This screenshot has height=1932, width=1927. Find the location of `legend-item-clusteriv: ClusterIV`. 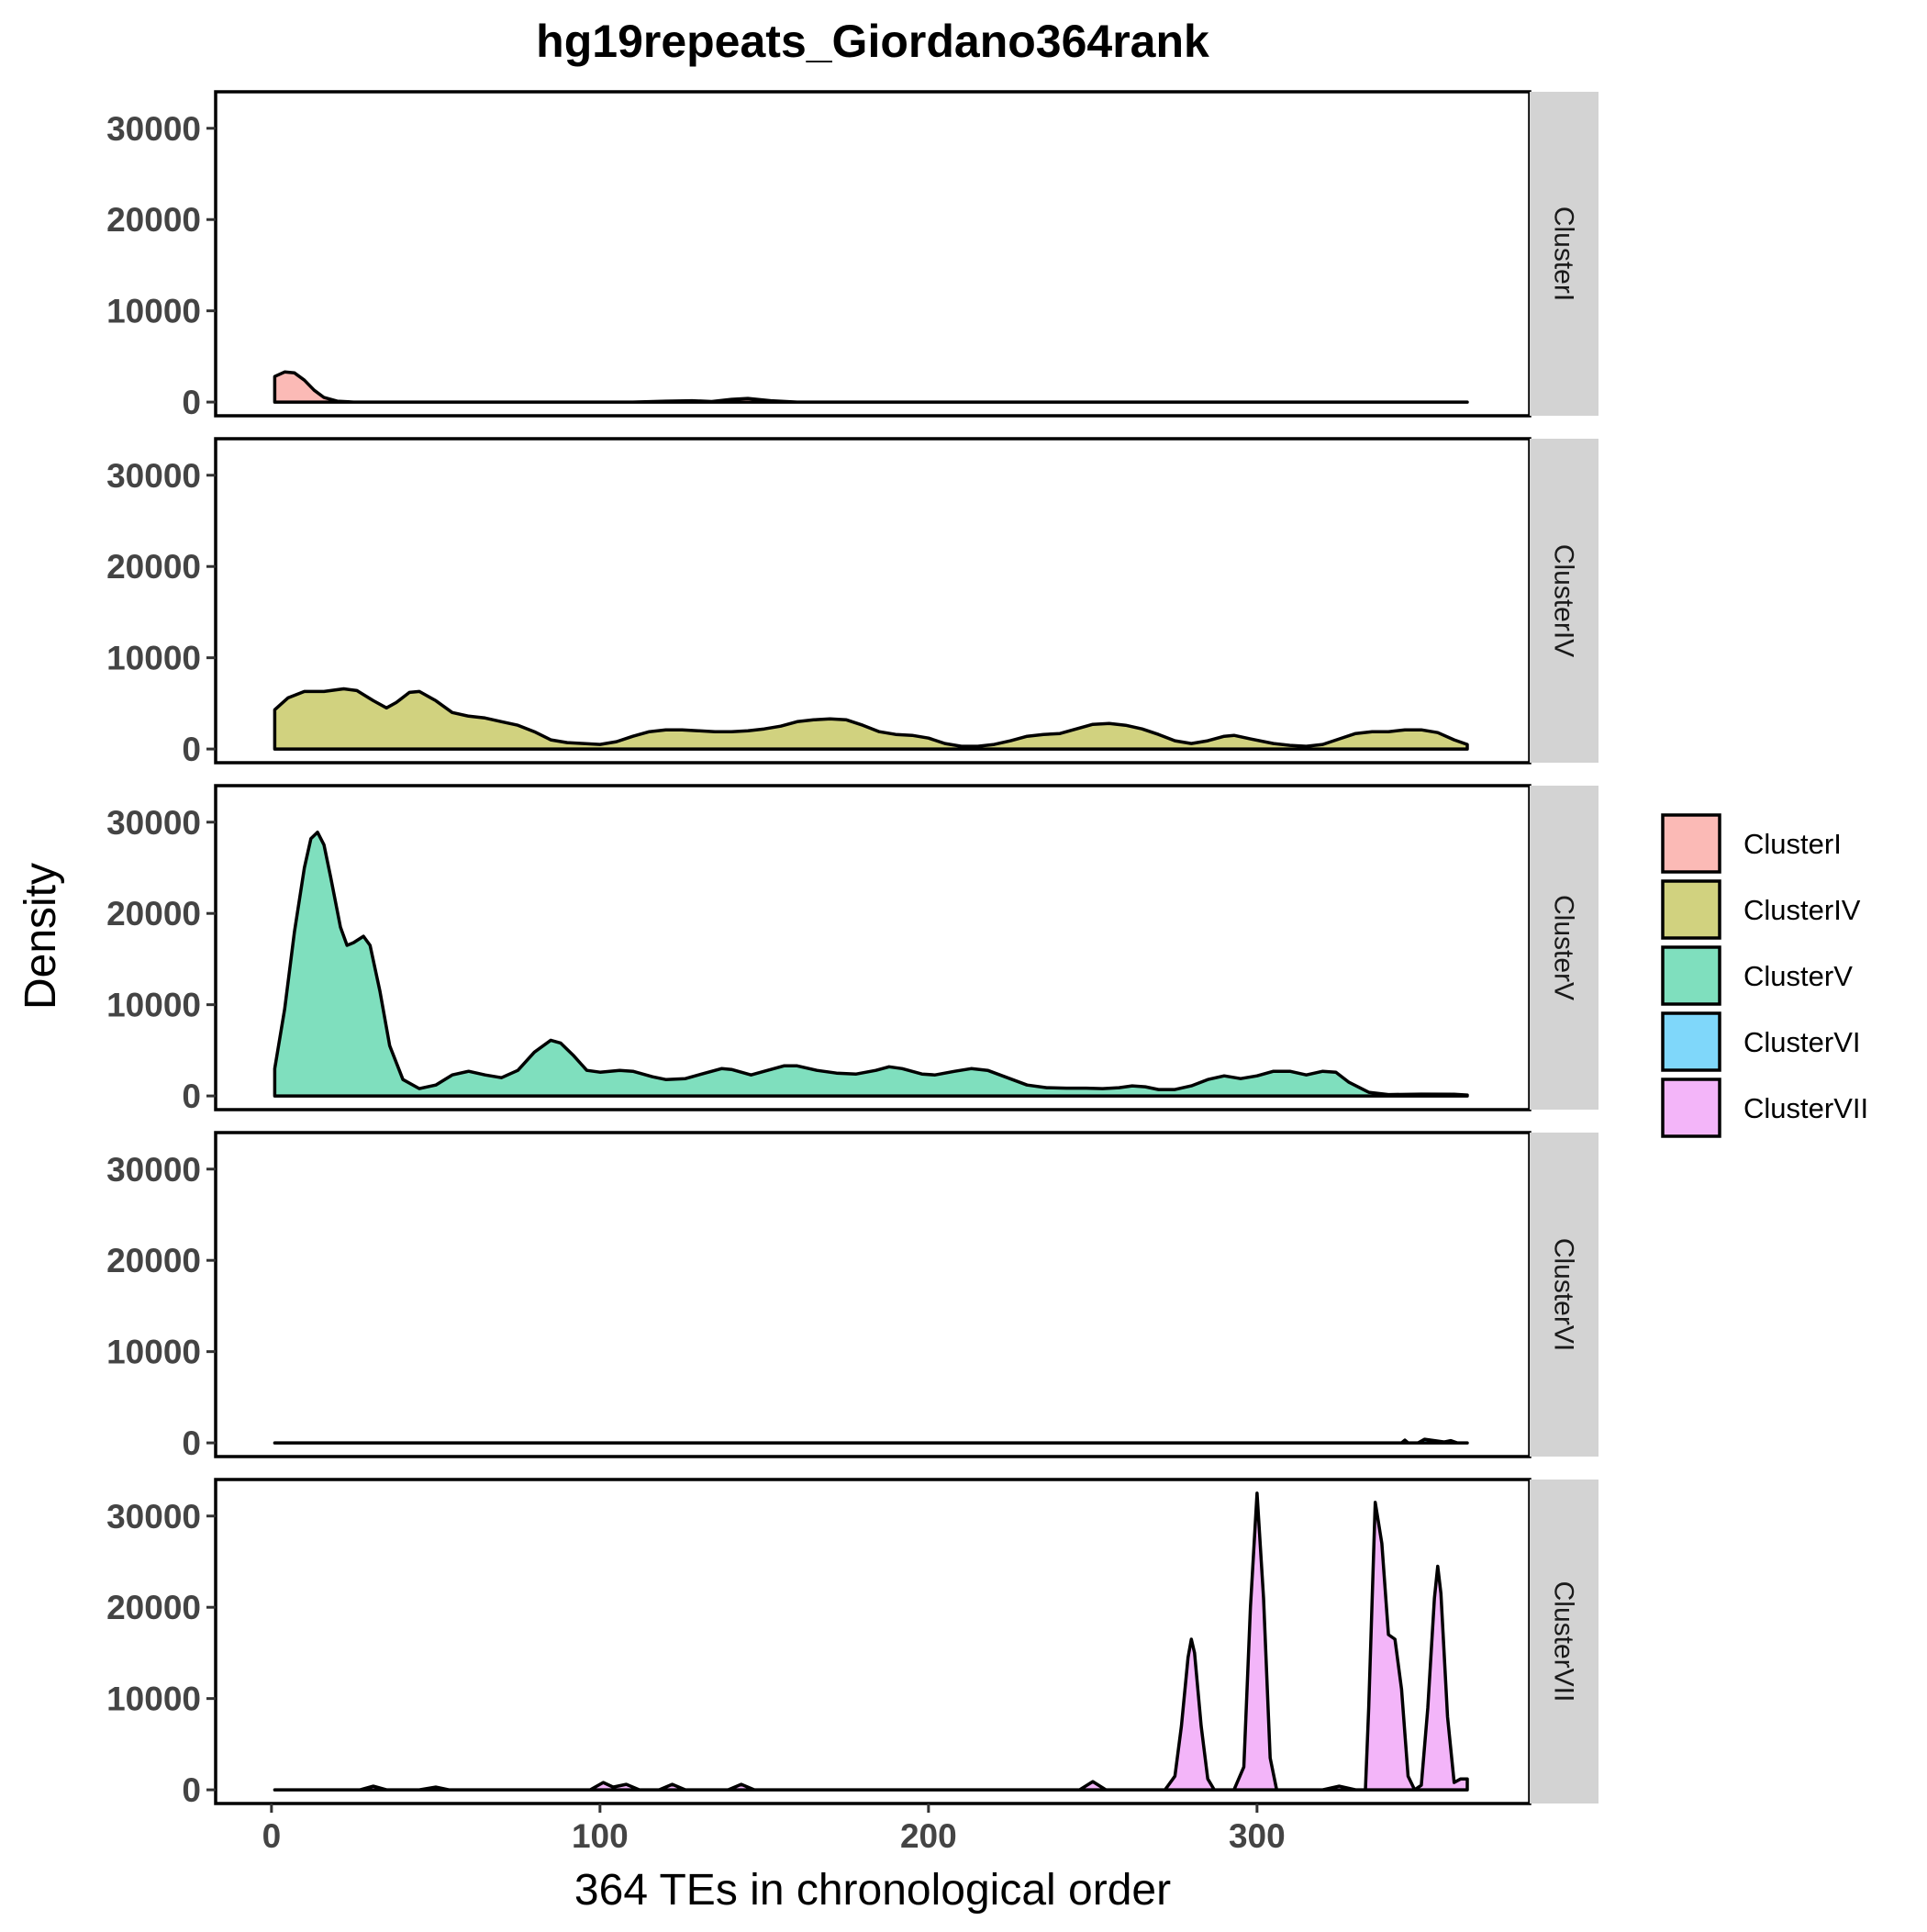

legend-item-clusteriv: ClusterIV is located at coordinates (1761, 909).